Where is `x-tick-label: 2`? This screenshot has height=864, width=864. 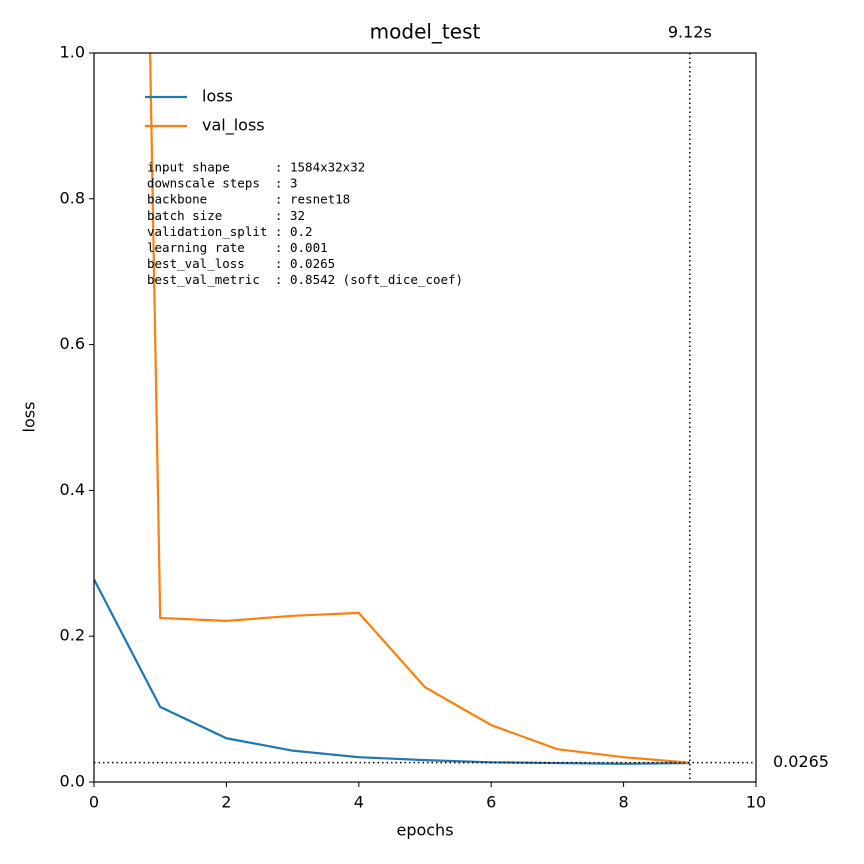
x-tick-label: 2 is located at coordinates (226, 802).